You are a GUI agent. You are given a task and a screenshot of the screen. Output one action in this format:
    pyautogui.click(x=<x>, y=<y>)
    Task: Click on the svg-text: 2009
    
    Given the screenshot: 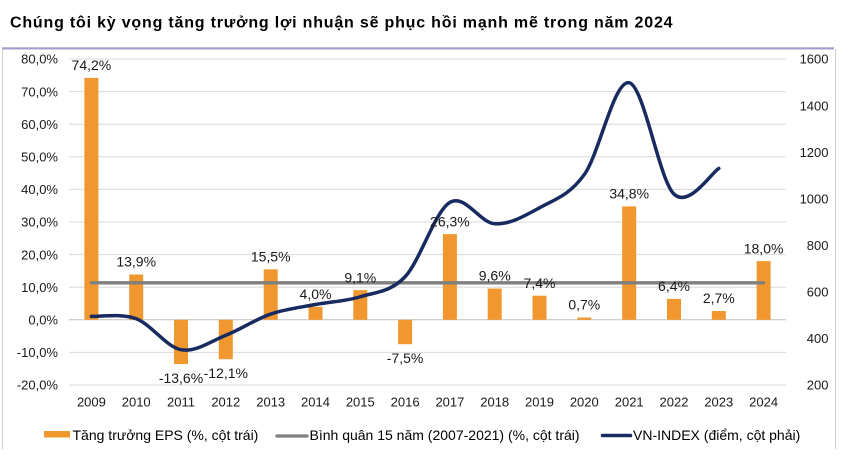 What is the action you would take?
    pyautogui.click(x=91, y=402)
    